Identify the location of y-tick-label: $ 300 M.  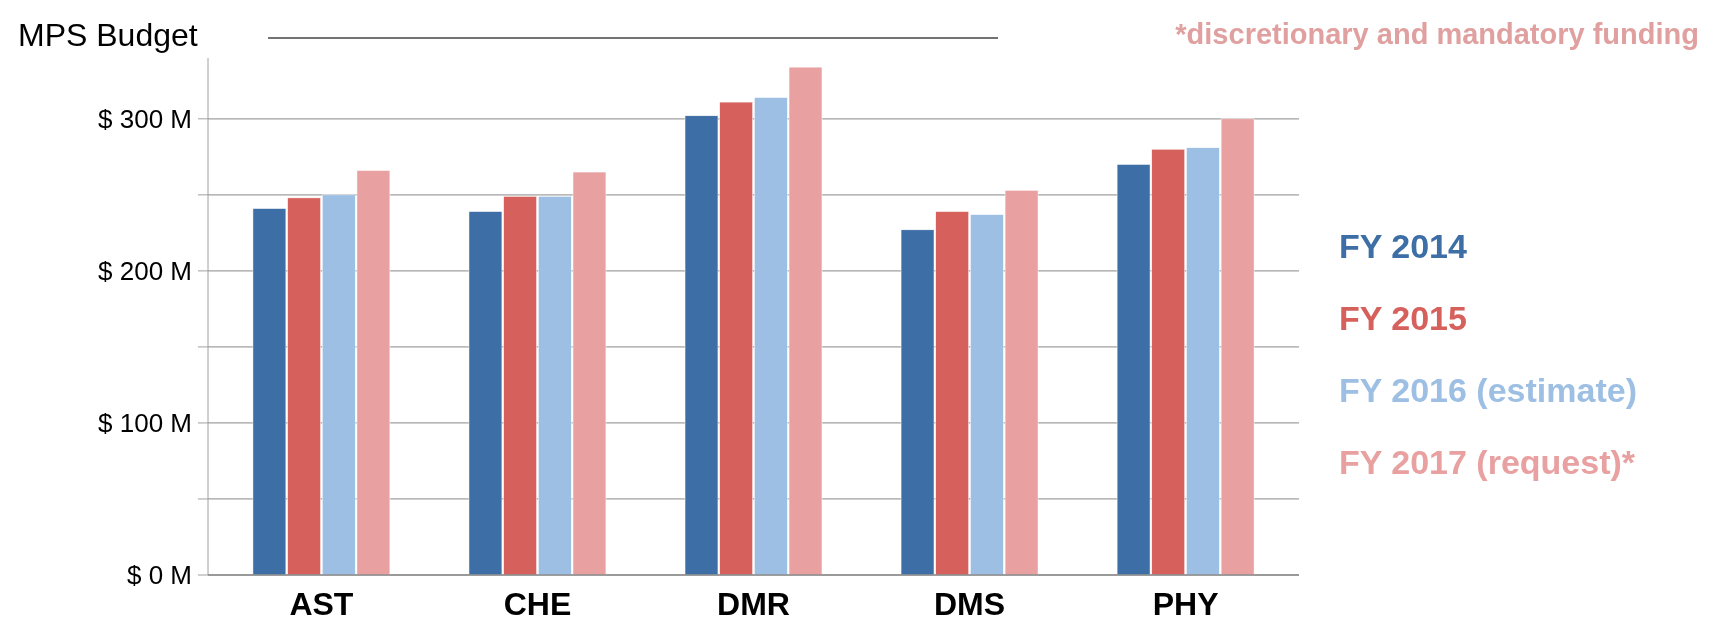
(145, 118).